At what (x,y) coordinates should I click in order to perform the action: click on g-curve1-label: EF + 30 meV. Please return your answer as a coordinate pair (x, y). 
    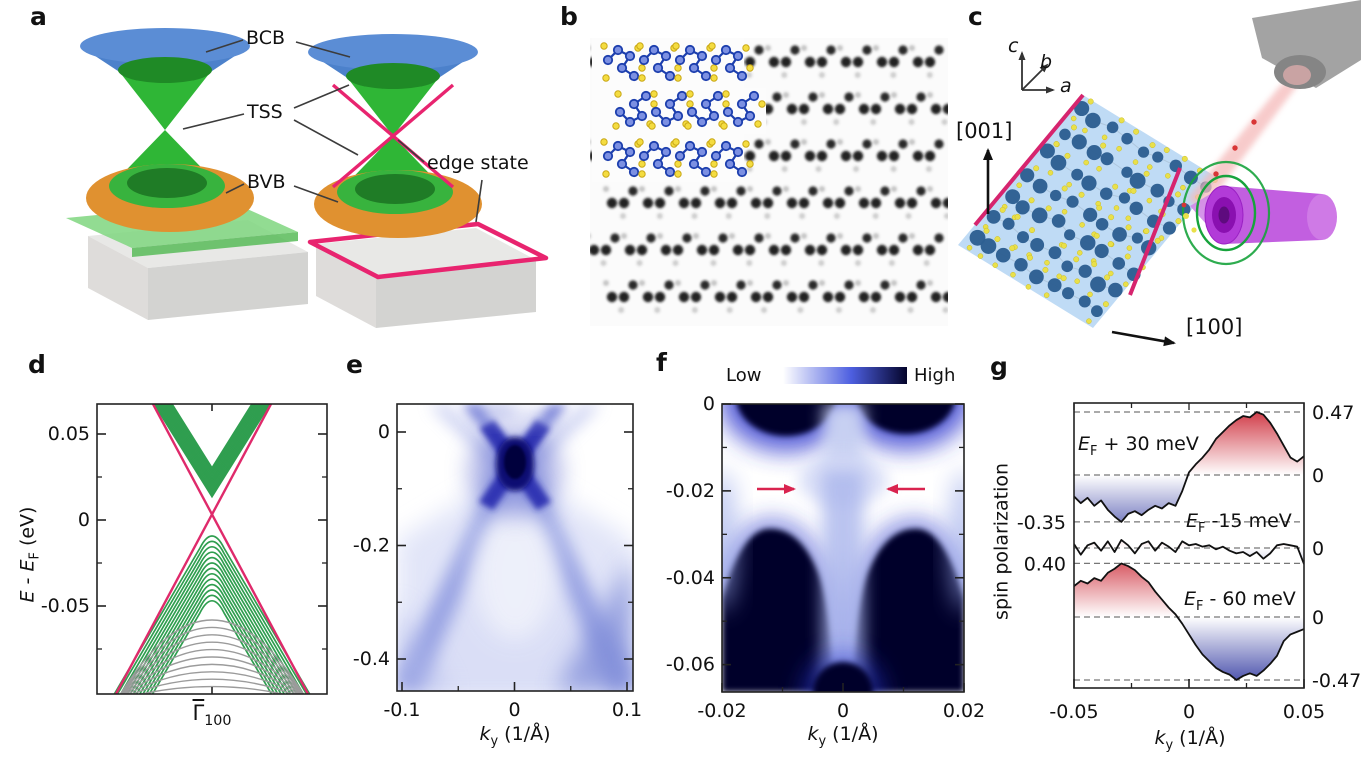
    Looking at the image, I should click on (1138, 446).